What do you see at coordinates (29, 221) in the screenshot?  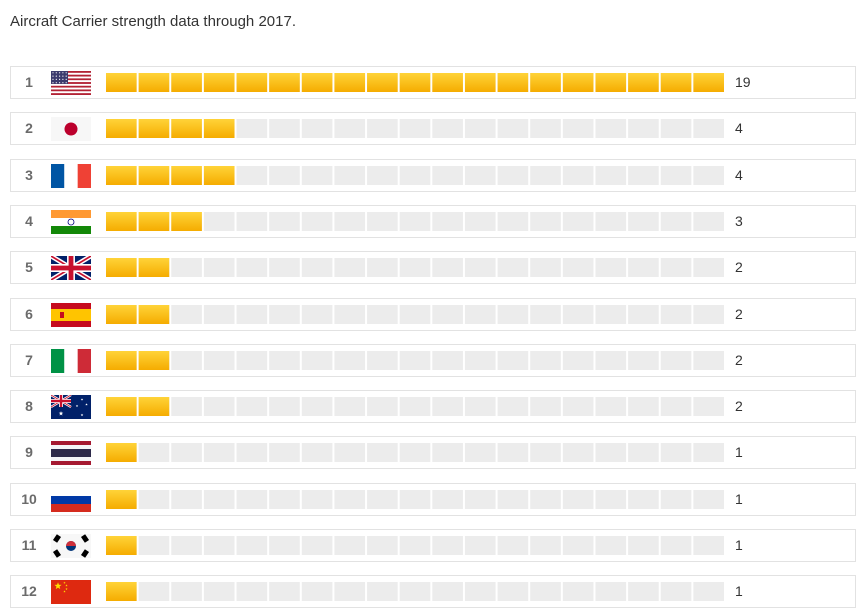 I see `rank-label: 4` at bounding box center [29, 221].